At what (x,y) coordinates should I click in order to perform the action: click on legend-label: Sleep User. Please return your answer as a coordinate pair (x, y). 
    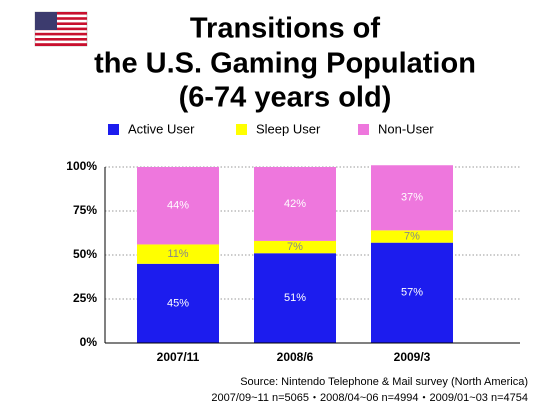
    Looking at the image, I should click on (288, 128).